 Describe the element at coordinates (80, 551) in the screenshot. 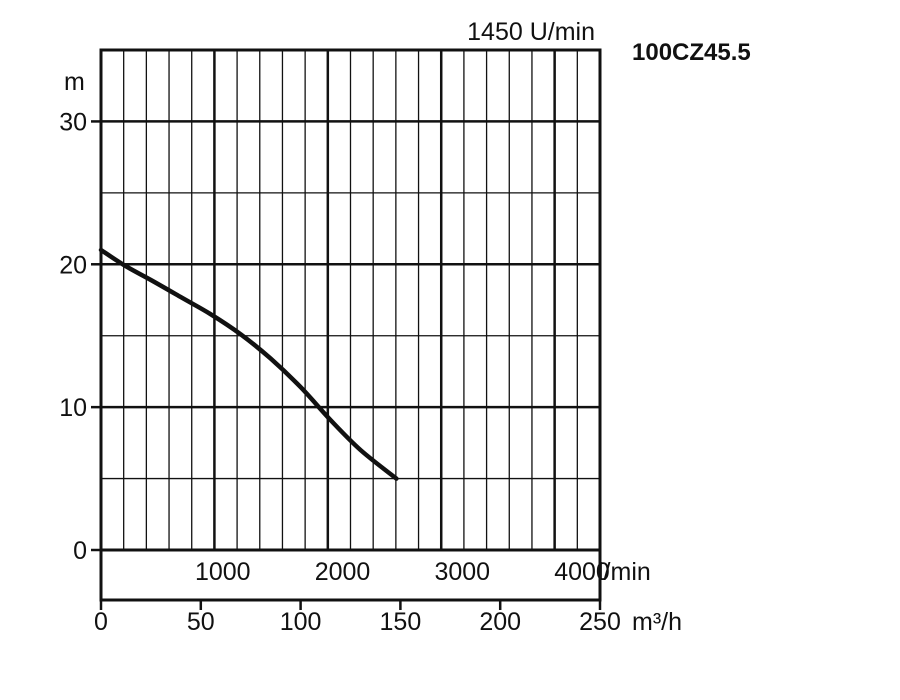

I see `y-tick-label: 0` at that location.